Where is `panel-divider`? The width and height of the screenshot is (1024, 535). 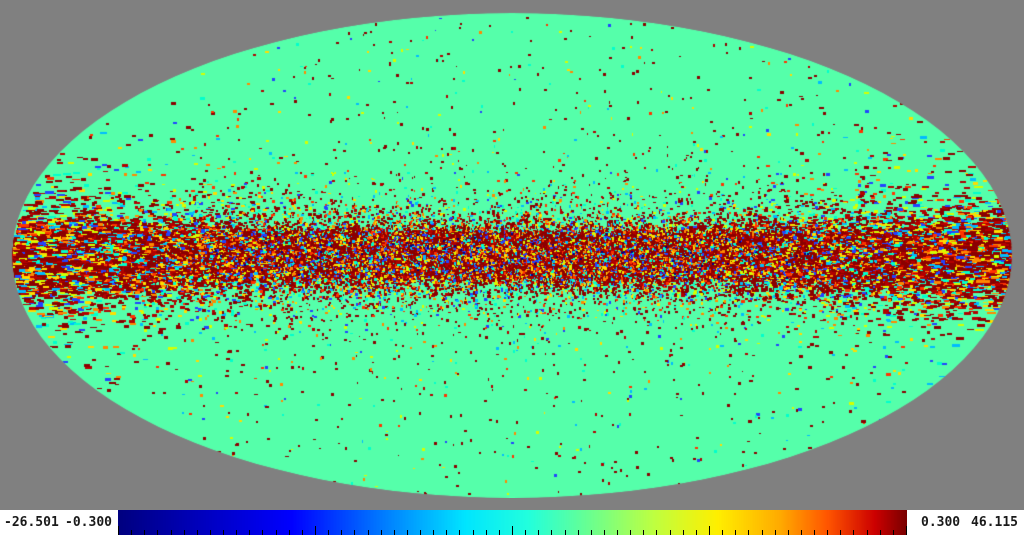 panel-divider is located at coordinates (512, 504).